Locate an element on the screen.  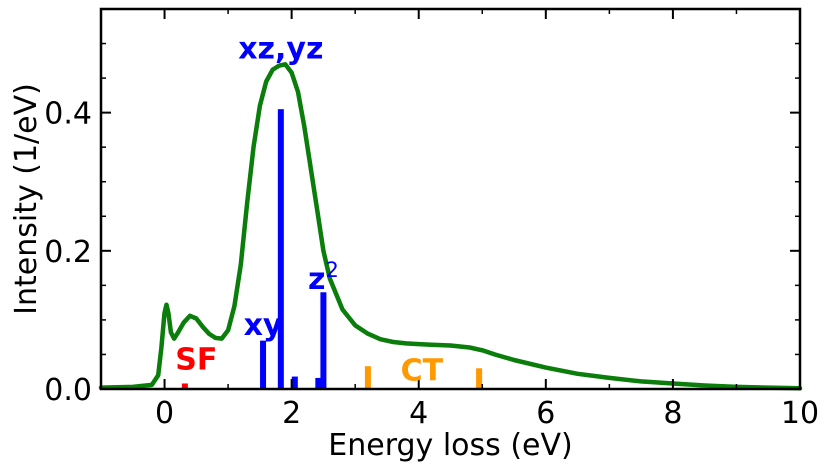
x-tick-label: 2 is located at coordinates (291, 413).